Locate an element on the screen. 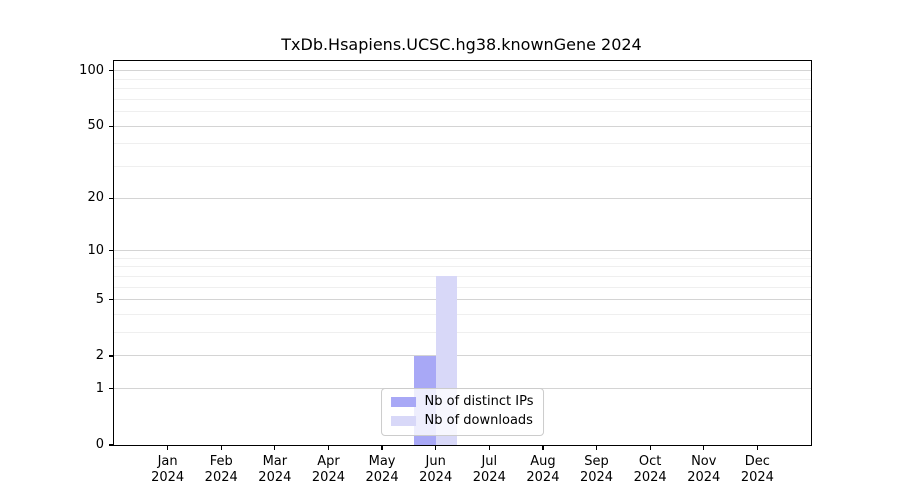 The width and height of the screenshot is (900, 500). legend: Nb of distinct IPs Nb of downloads is located at coordinates (462, 412).